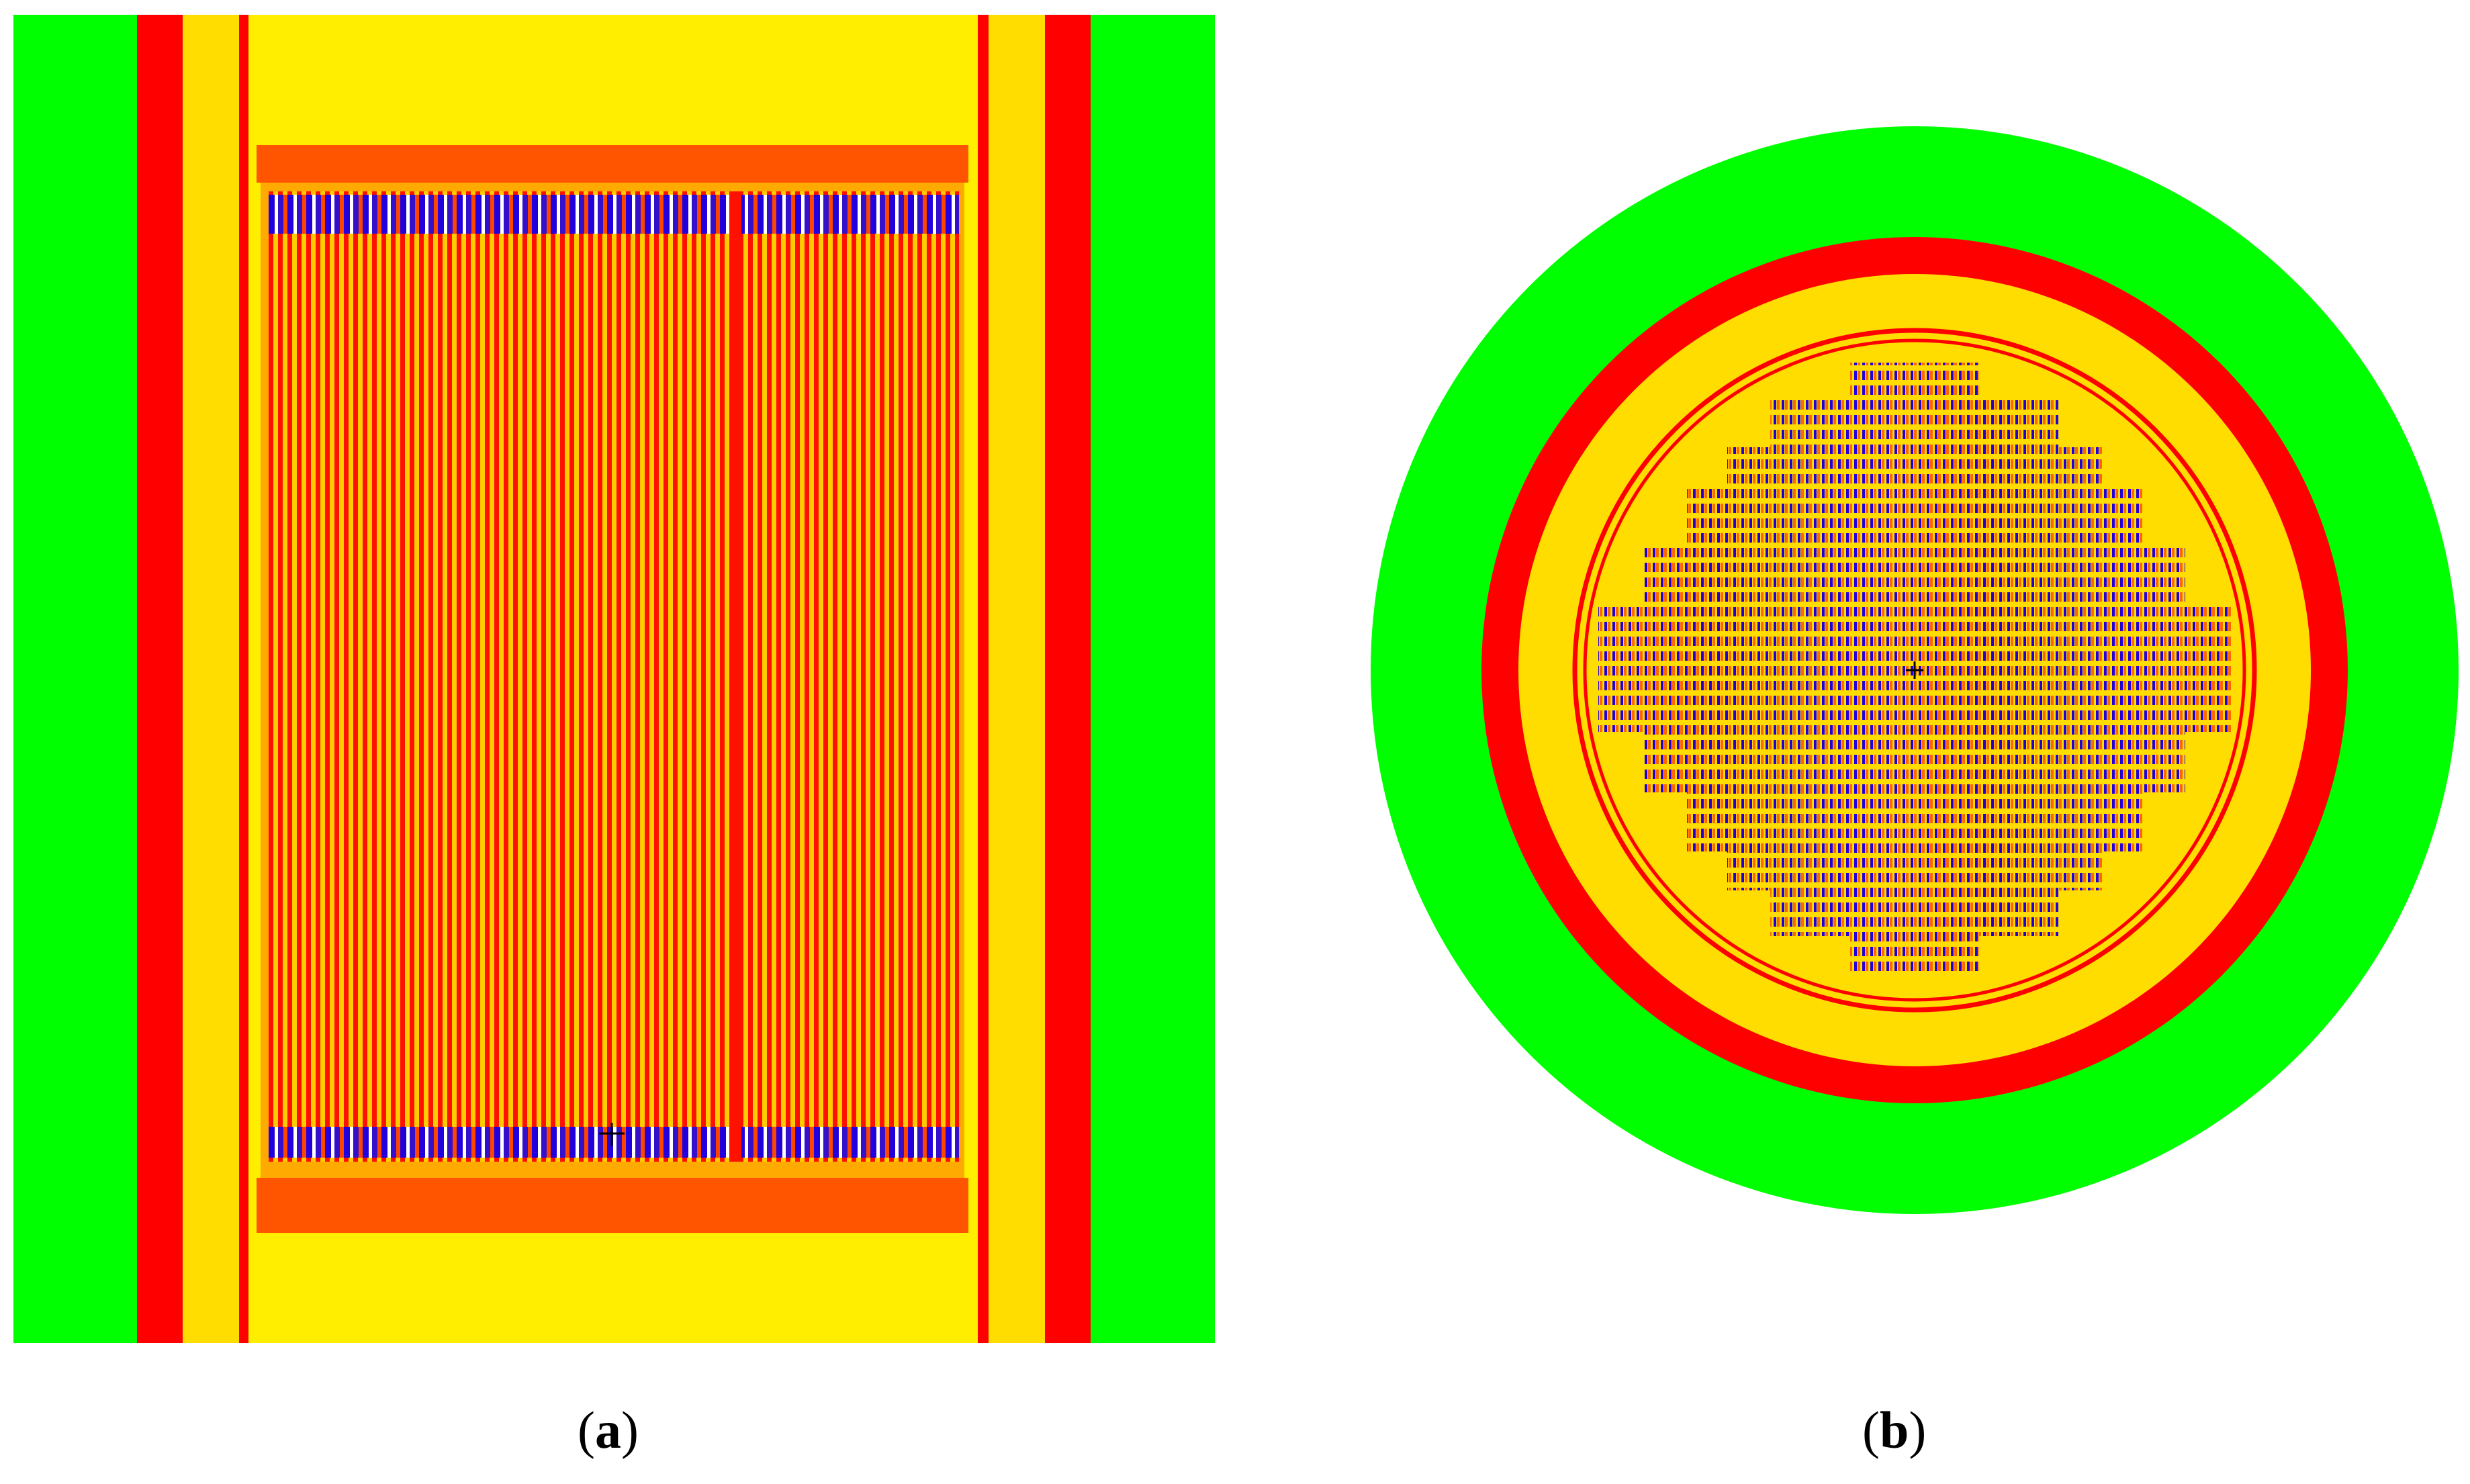 This screenshot has width=2470, height=1484. I want to click on vessel-wall-right, so click(983, 679).